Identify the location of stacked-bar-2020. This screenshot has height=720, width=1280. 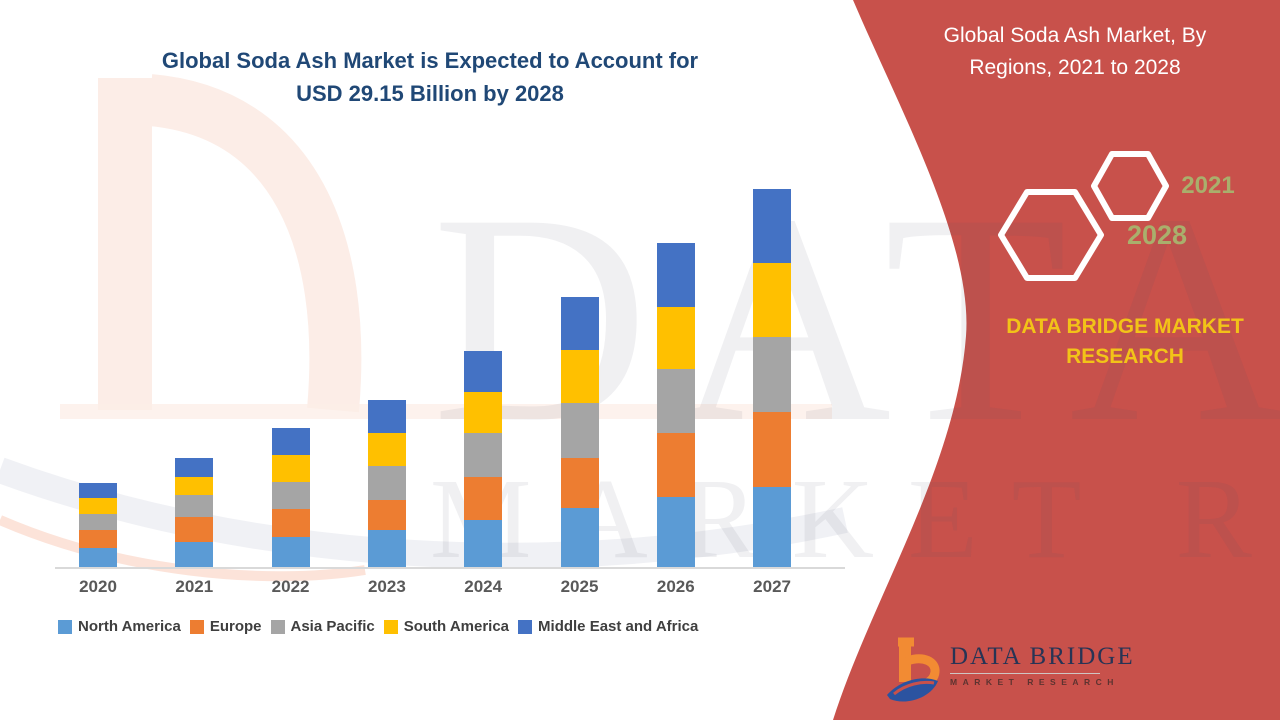
(98, 525).